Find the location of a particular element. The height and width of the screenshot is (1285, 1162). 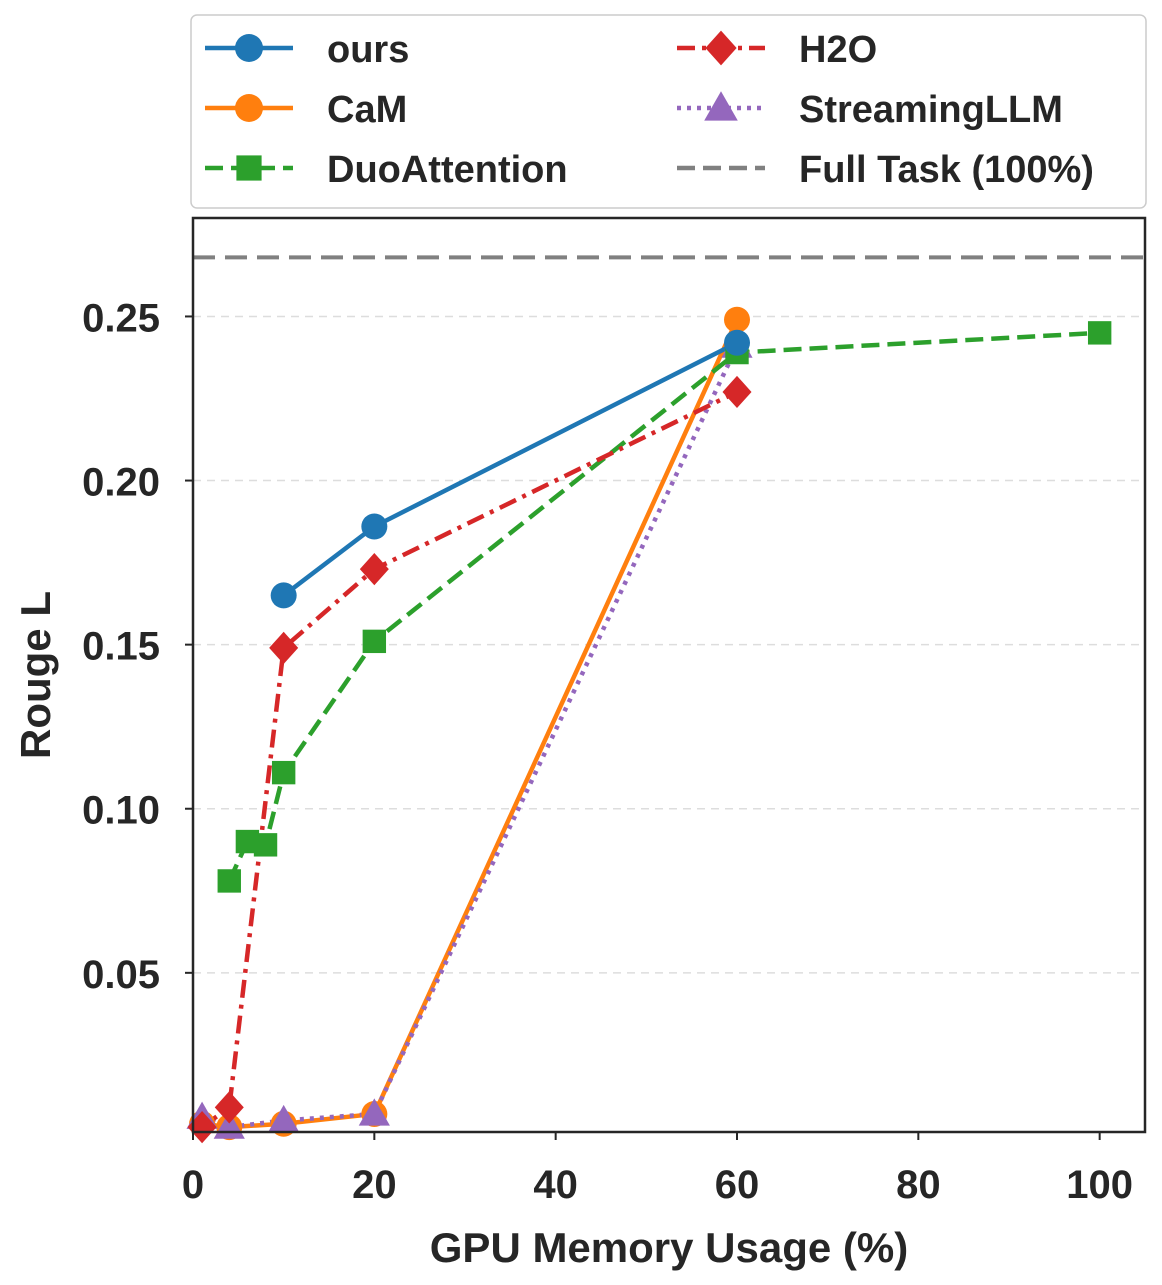

legend-marker-duoattention is located at coordinates (249, 168).